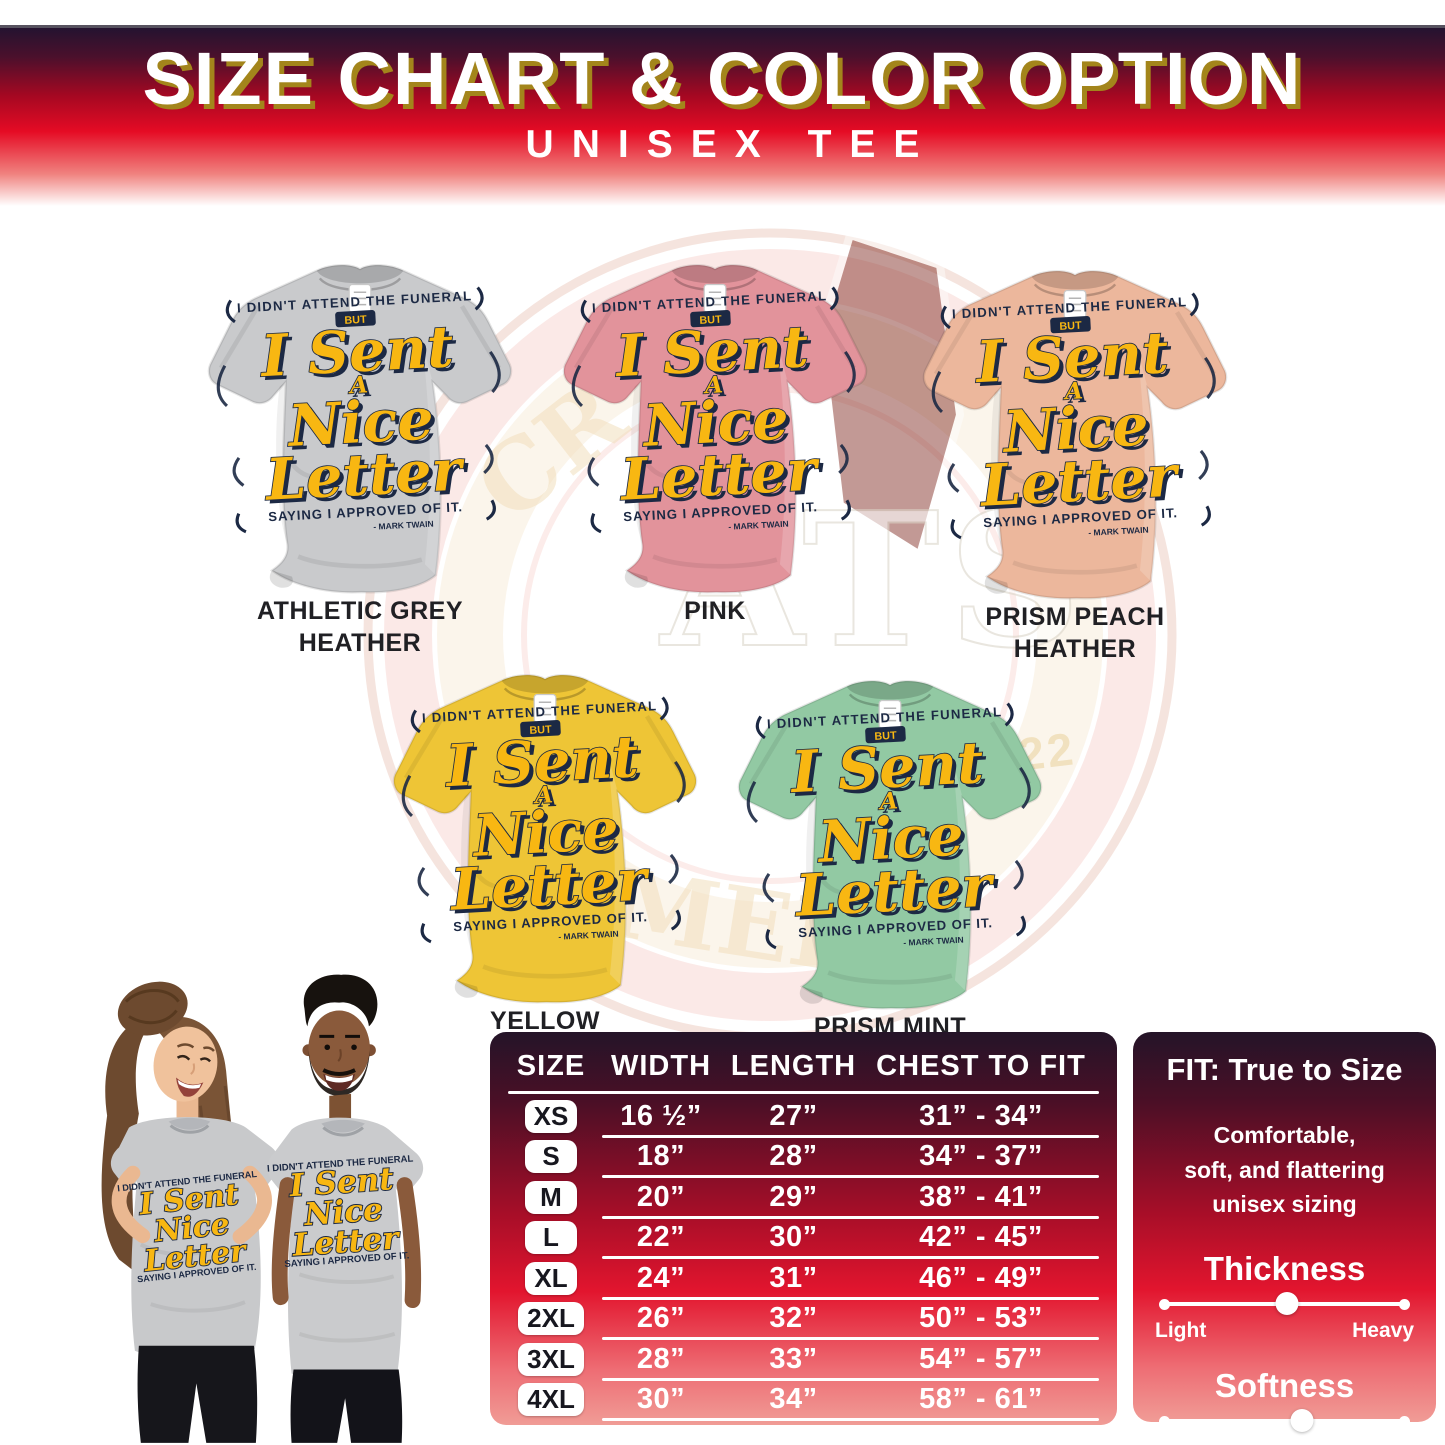  What do you see at coordinates (360, 627) in the screenshot?
I see `color-label: ATHLETIC GREY HEATHER` at bounding box center [360, 627].